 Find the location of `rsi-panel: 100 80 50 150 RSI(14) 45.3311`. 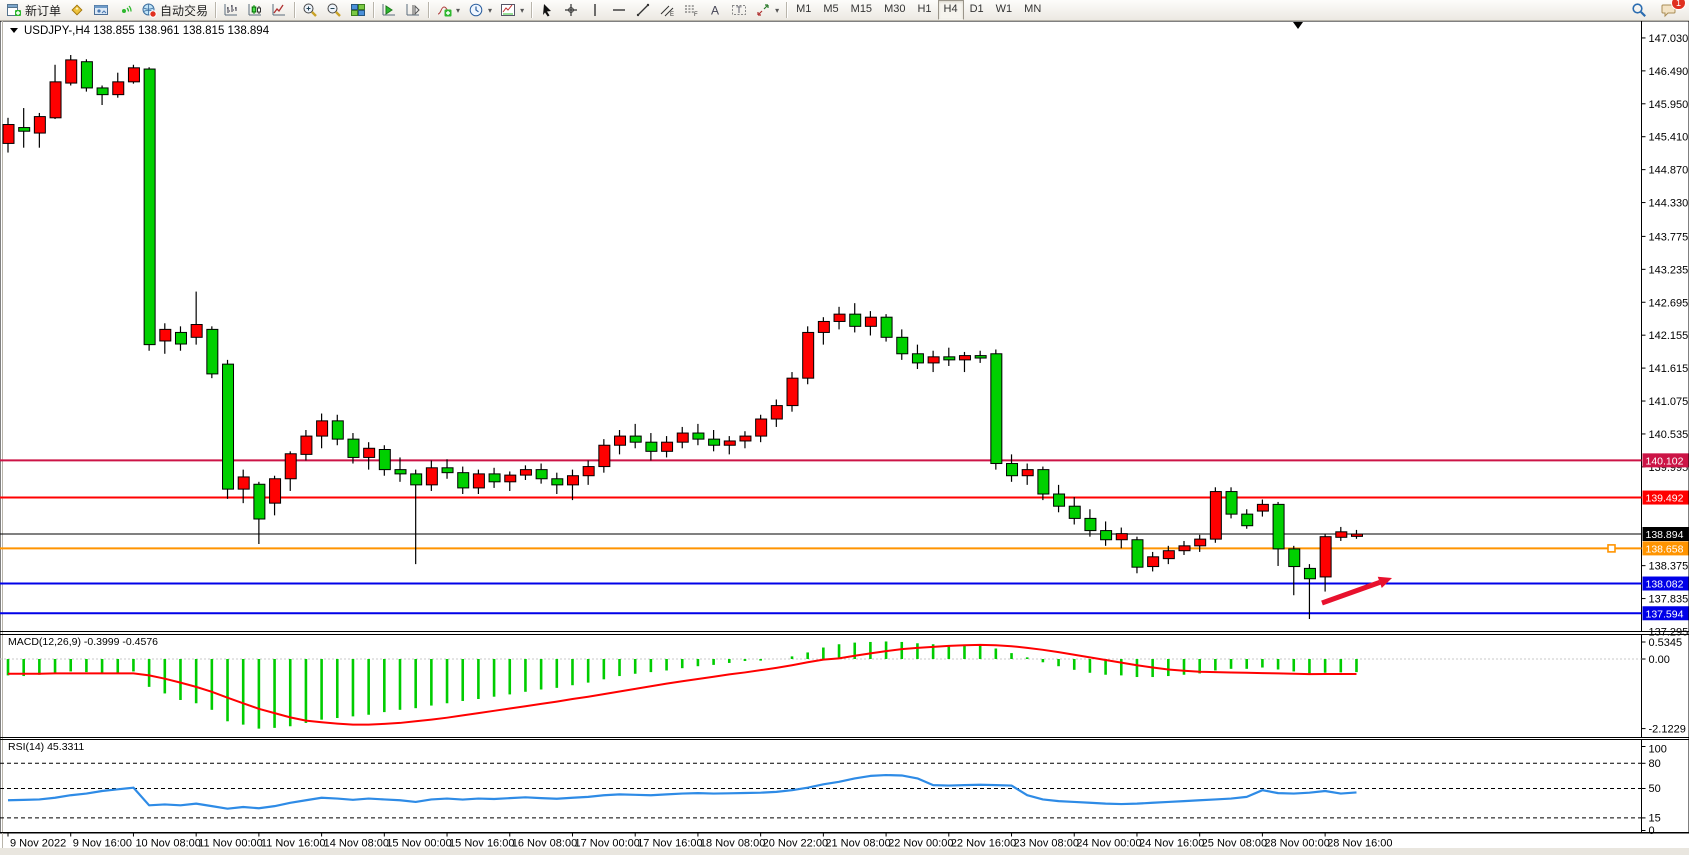

rsi-panel: 100 80 50 150 RSI(14) 45.3311 is located at coordinates (844, 788).